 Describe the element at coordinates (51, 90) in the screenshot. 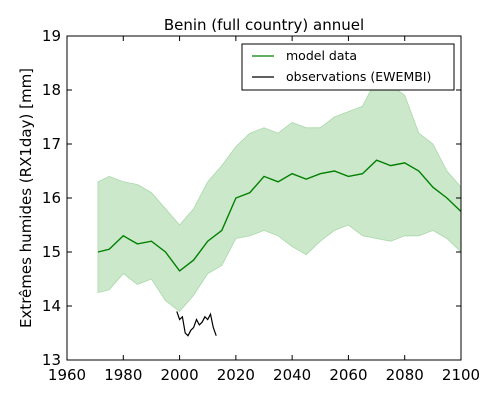

I see `y-tick-label: 18` at that location.